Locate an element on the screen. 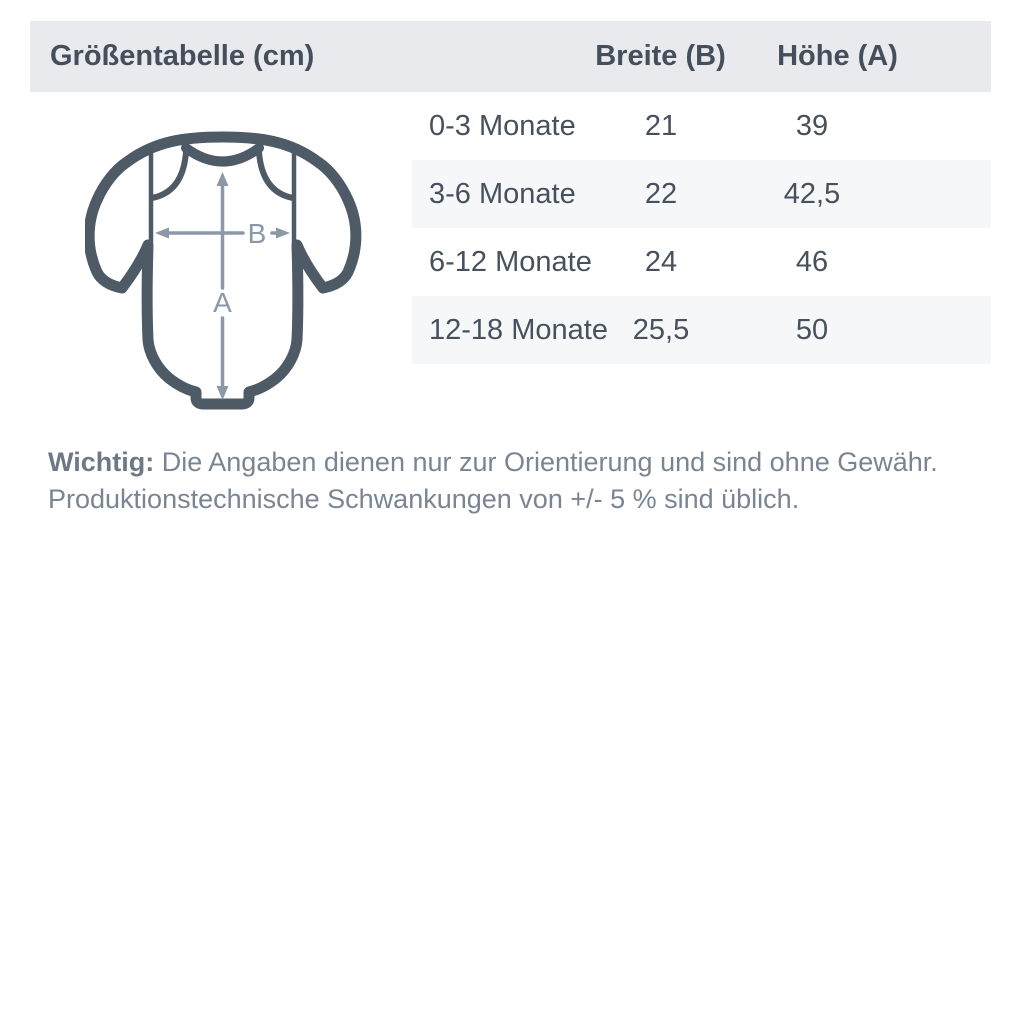 This screenshot has width=1024, height=1024. hoehe-value: 50 is located at coordinates (812, 329).